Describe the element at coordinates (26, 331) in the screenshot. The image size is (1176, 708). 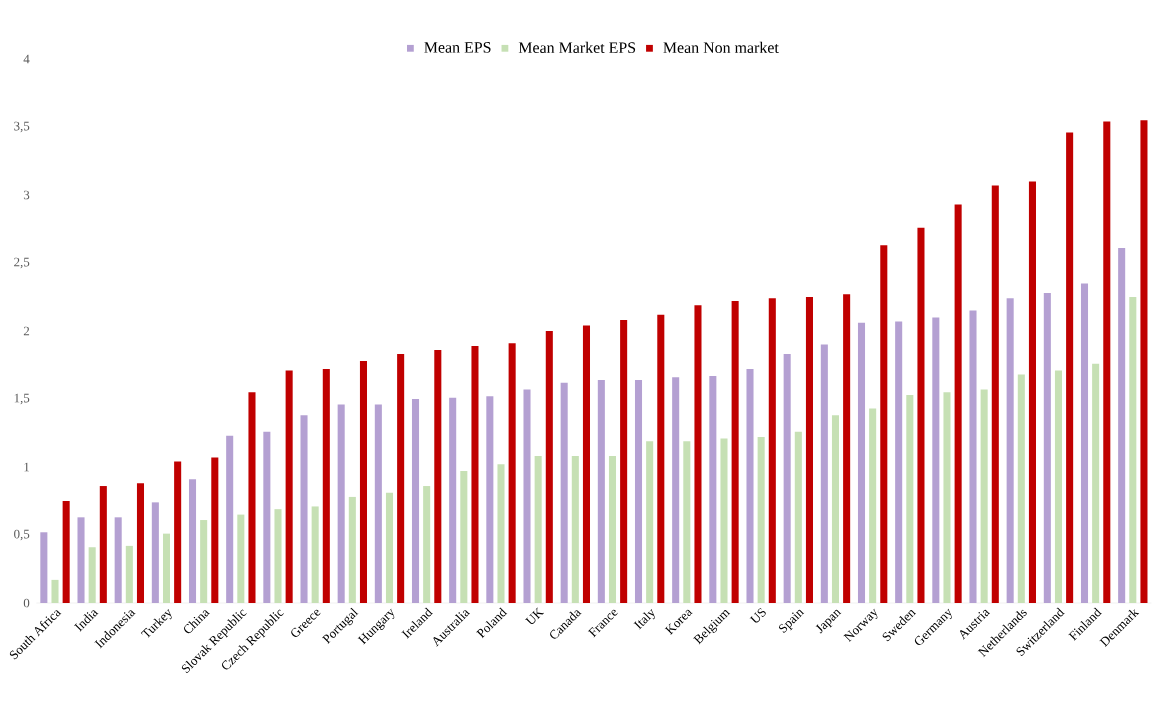
I see `y-tick-label: 2` at that location.